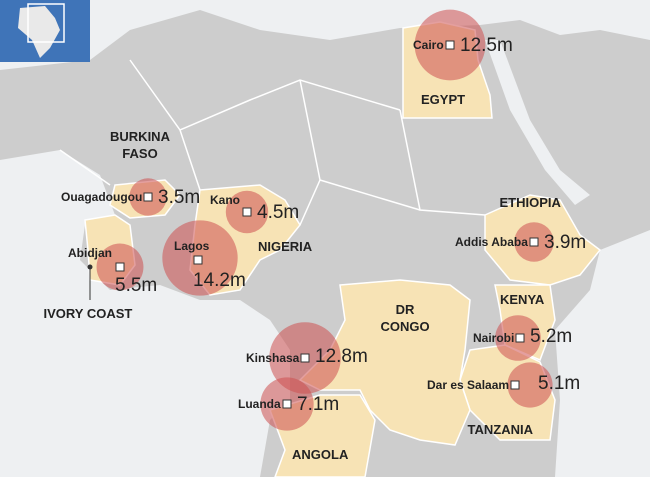  What do you see at coordinates (320, 454) in the screenshot?
I see `country-name: ANGOLA` at bounding box center [320, 454].